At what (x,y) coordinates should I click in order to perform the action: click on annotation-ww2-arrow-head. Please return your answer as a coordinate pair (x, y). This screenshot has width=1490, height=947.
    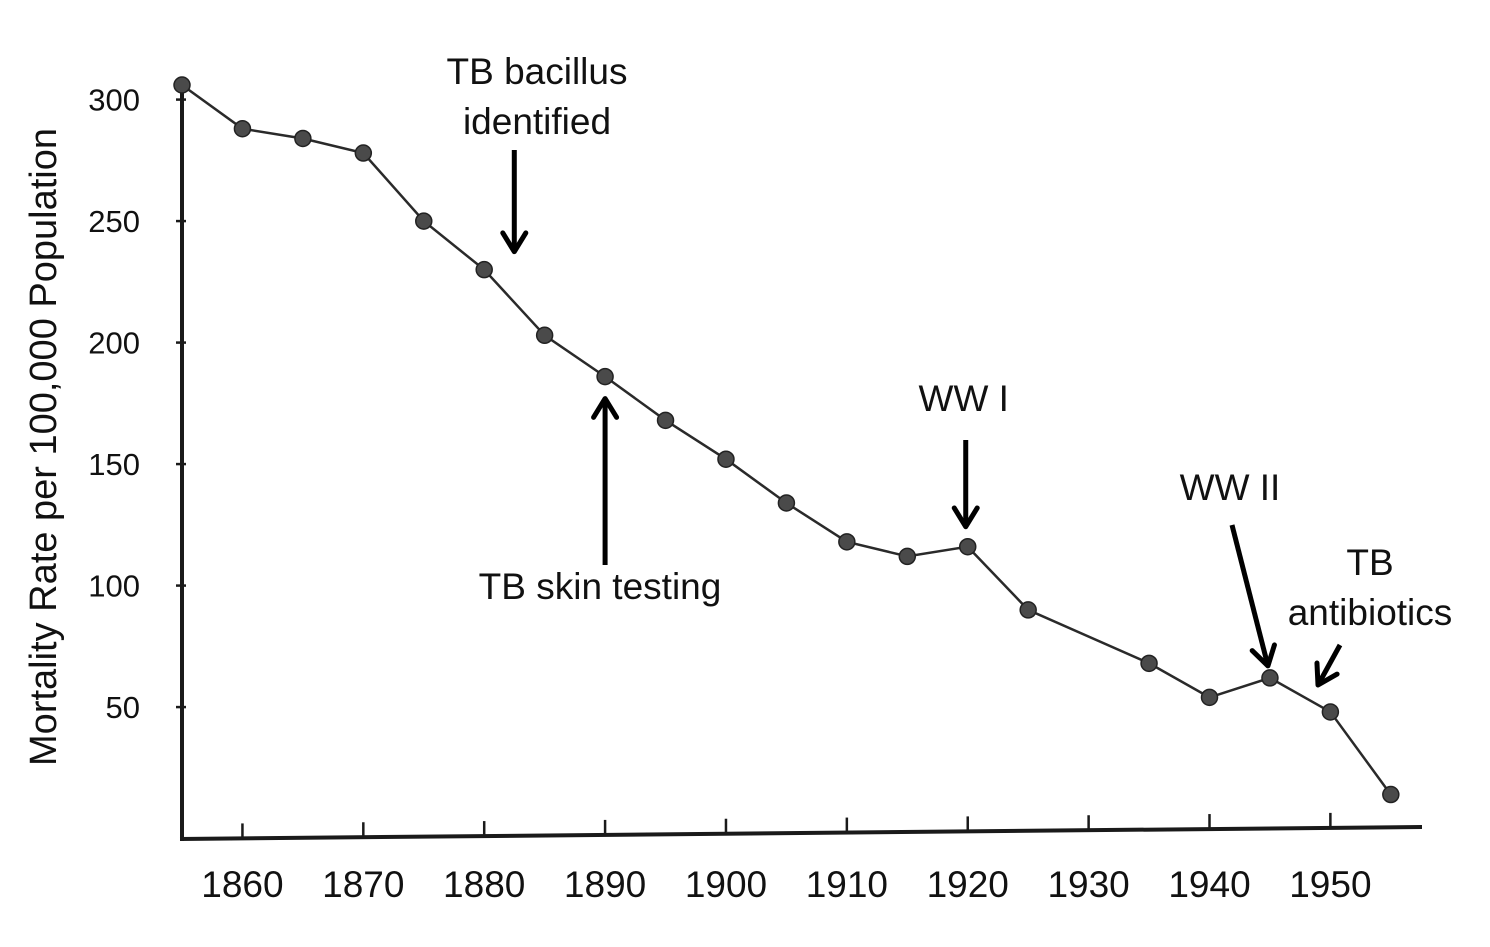
    Looking at the image, I should click on (1263, 655).